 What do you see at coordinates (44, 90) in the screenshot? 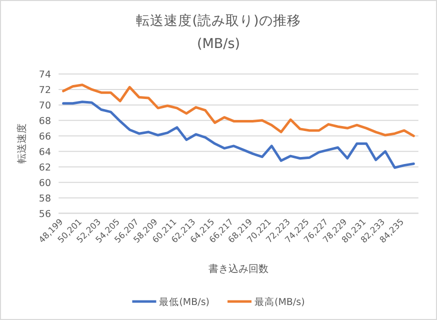
I see `y-tick-label: 72` at bounding box center [44, 90].